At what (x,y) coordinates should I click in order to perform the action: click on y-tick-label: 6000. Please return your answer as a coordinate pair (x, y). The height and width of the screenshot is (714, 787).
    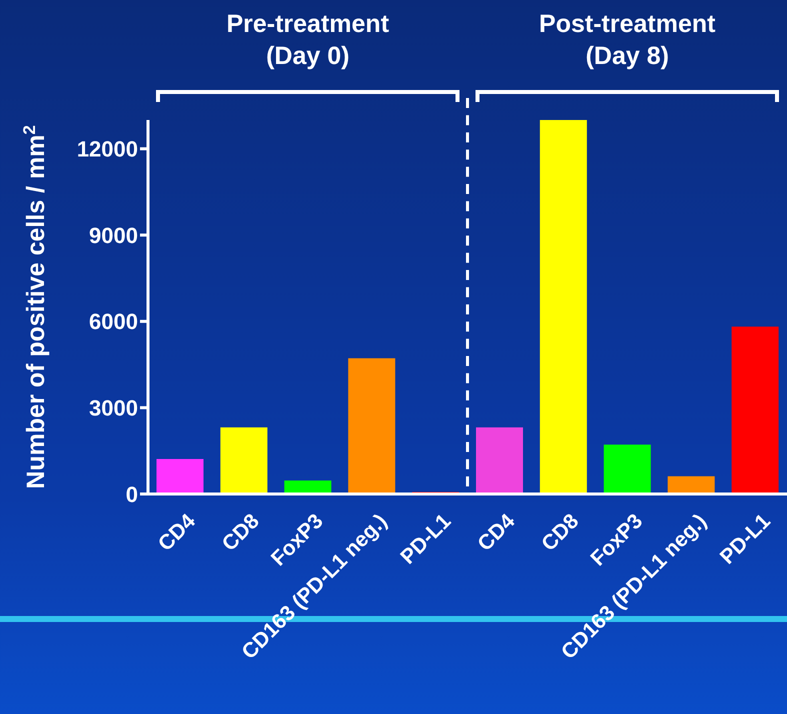
    Looking at the image, I should click on (113, 321).